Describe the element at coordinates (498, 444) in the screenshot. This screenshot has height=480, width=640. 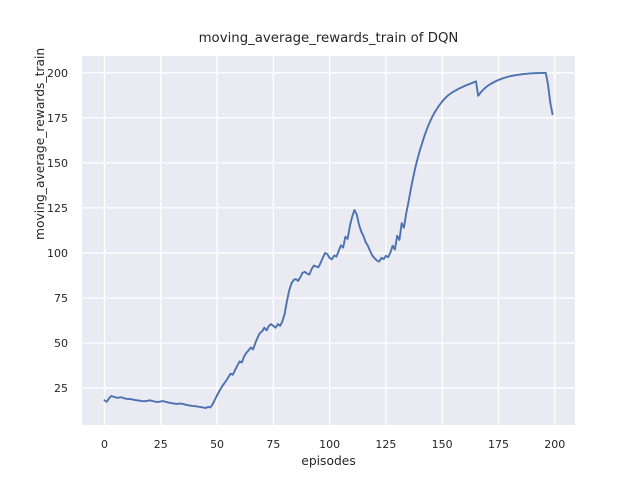
I see `x-tick-label: 175` at that location.